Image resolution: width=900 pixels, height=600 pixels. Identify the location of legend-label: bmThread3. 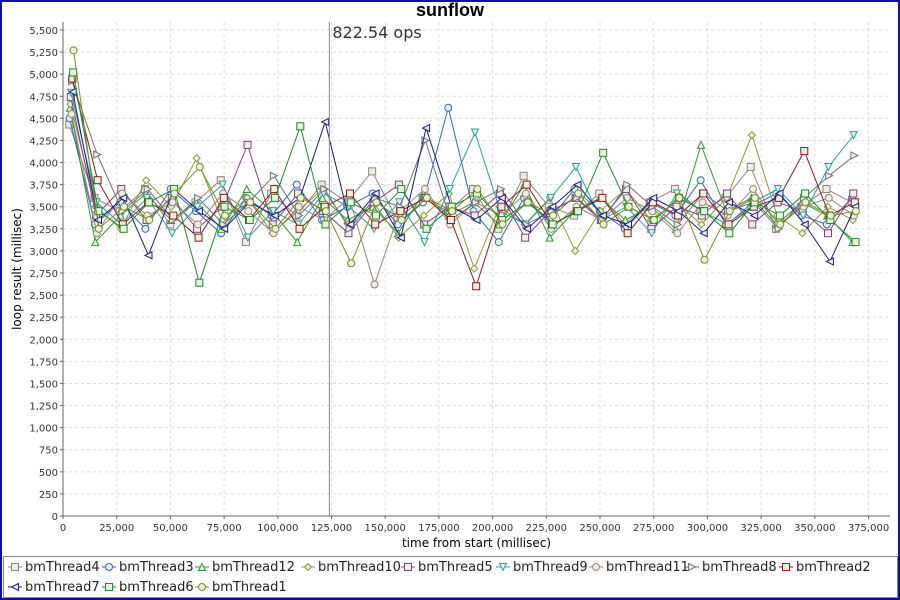
(156, 567).